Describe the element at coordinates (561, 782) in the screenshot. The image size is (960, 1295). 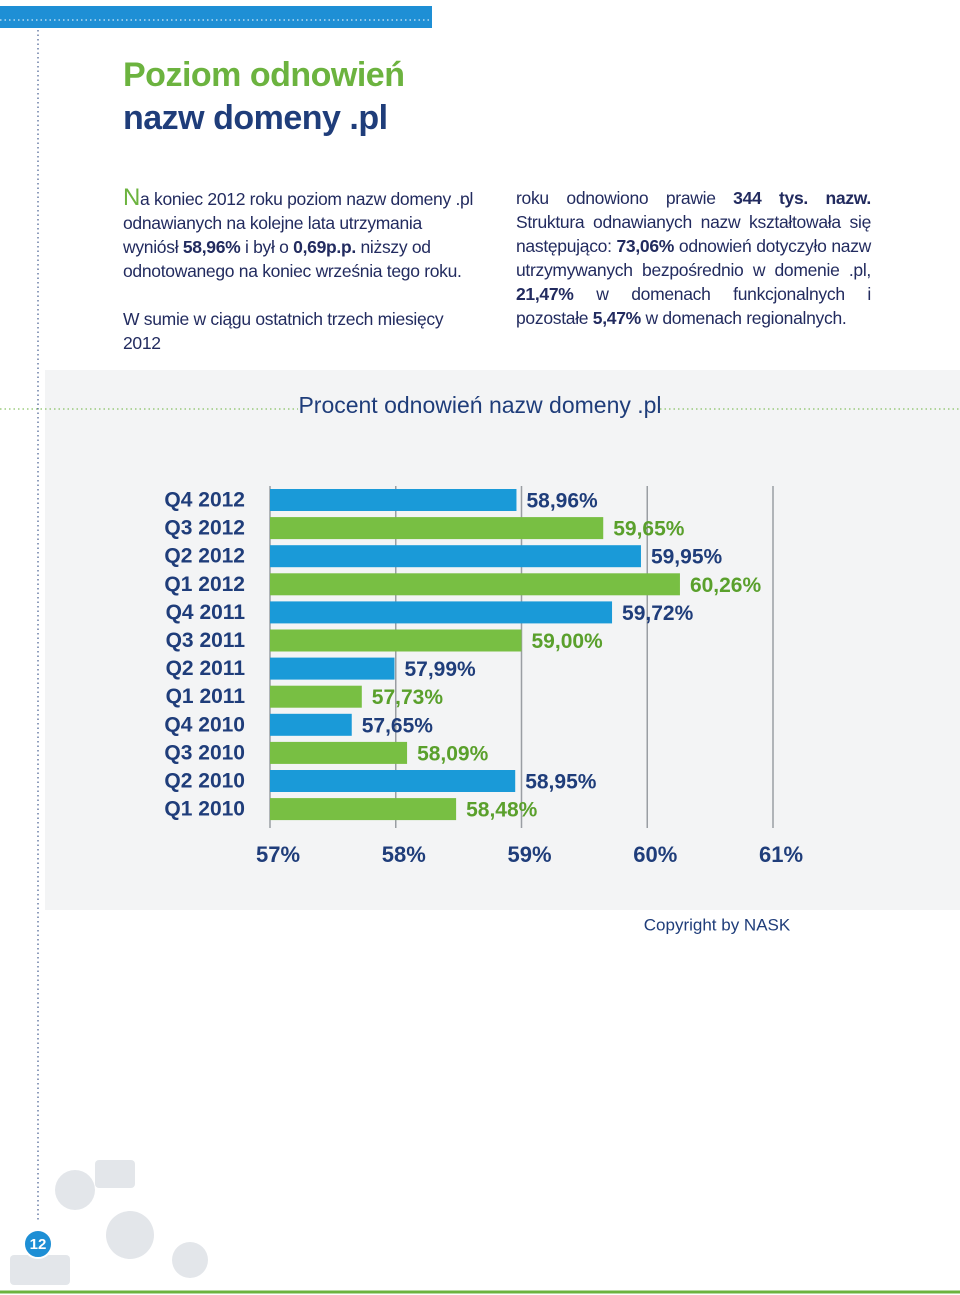
I see `value-label: 58,95%` at that location.